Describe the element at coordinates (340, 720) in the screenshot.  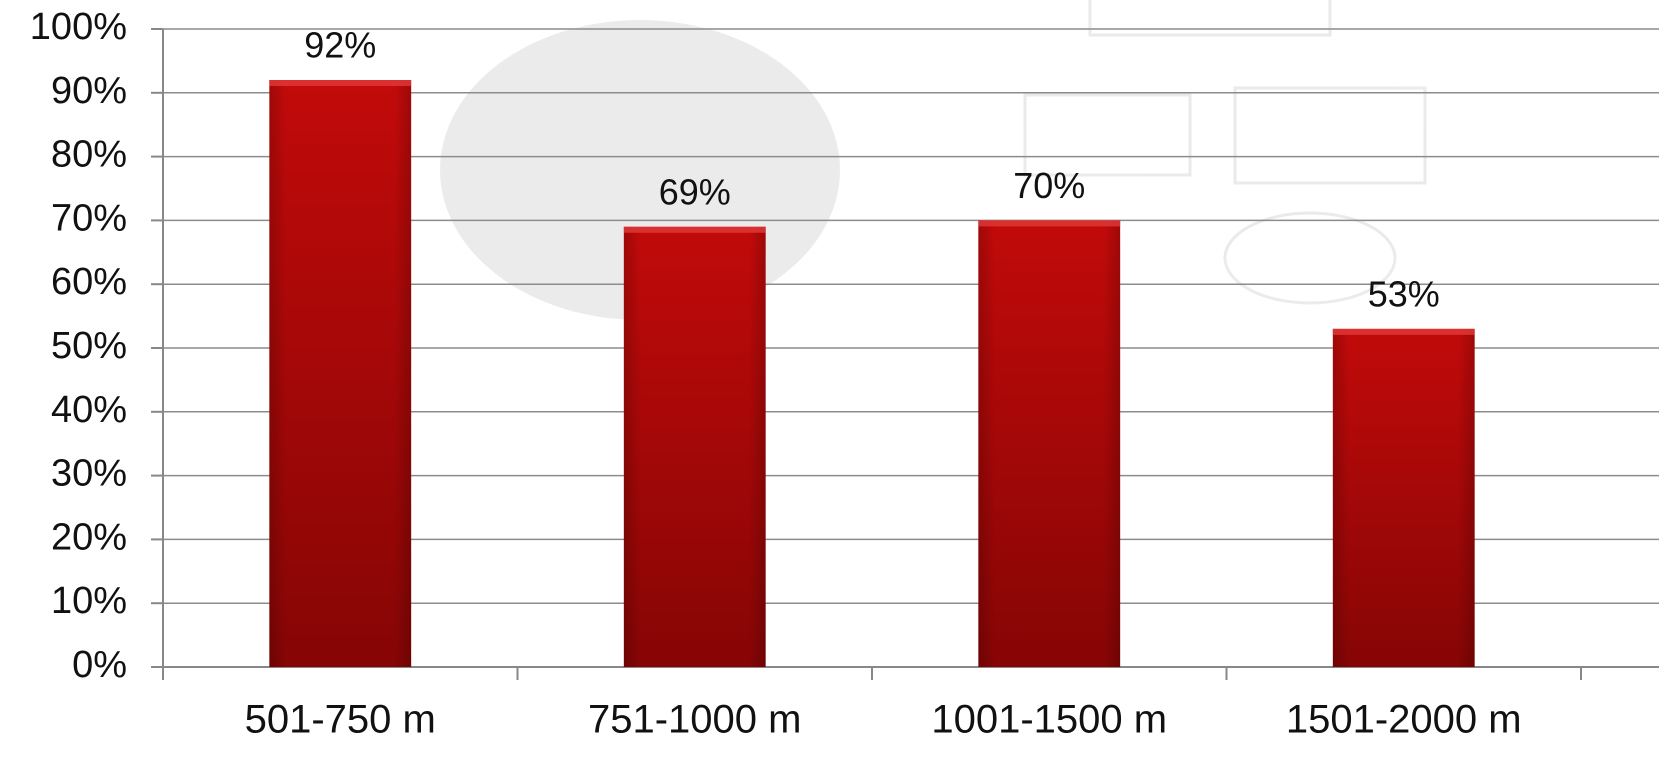
I see `x-tick-label: 501-750 m` at that location.